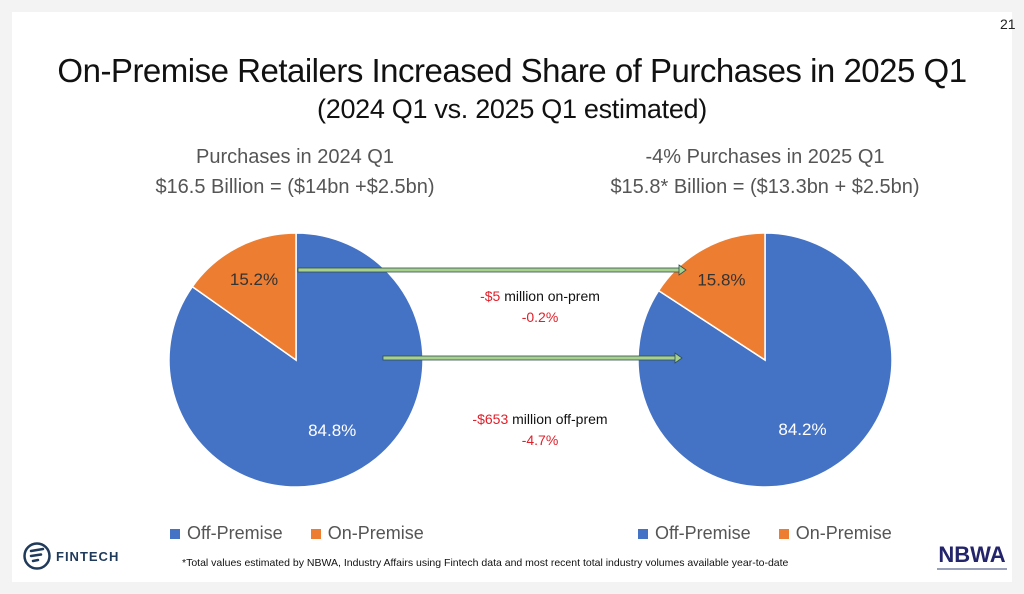 The image size is (1024, 594). Describe the element at coordinates (532, 358) in the screenshot. I see `off-prem-arrow` at that location.